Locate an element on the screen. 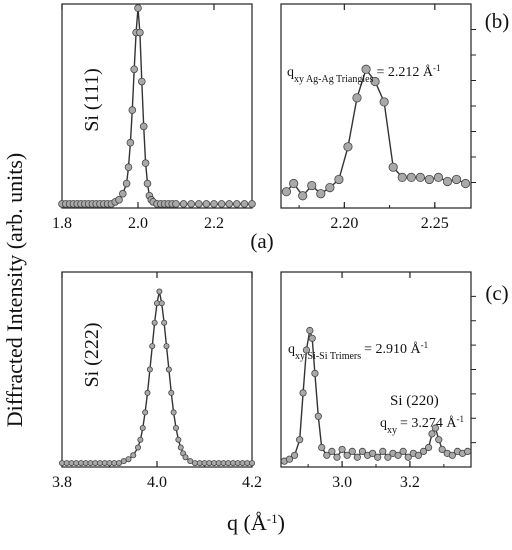  x-tick-label: 4.0 is located at coordinates (157, 482).